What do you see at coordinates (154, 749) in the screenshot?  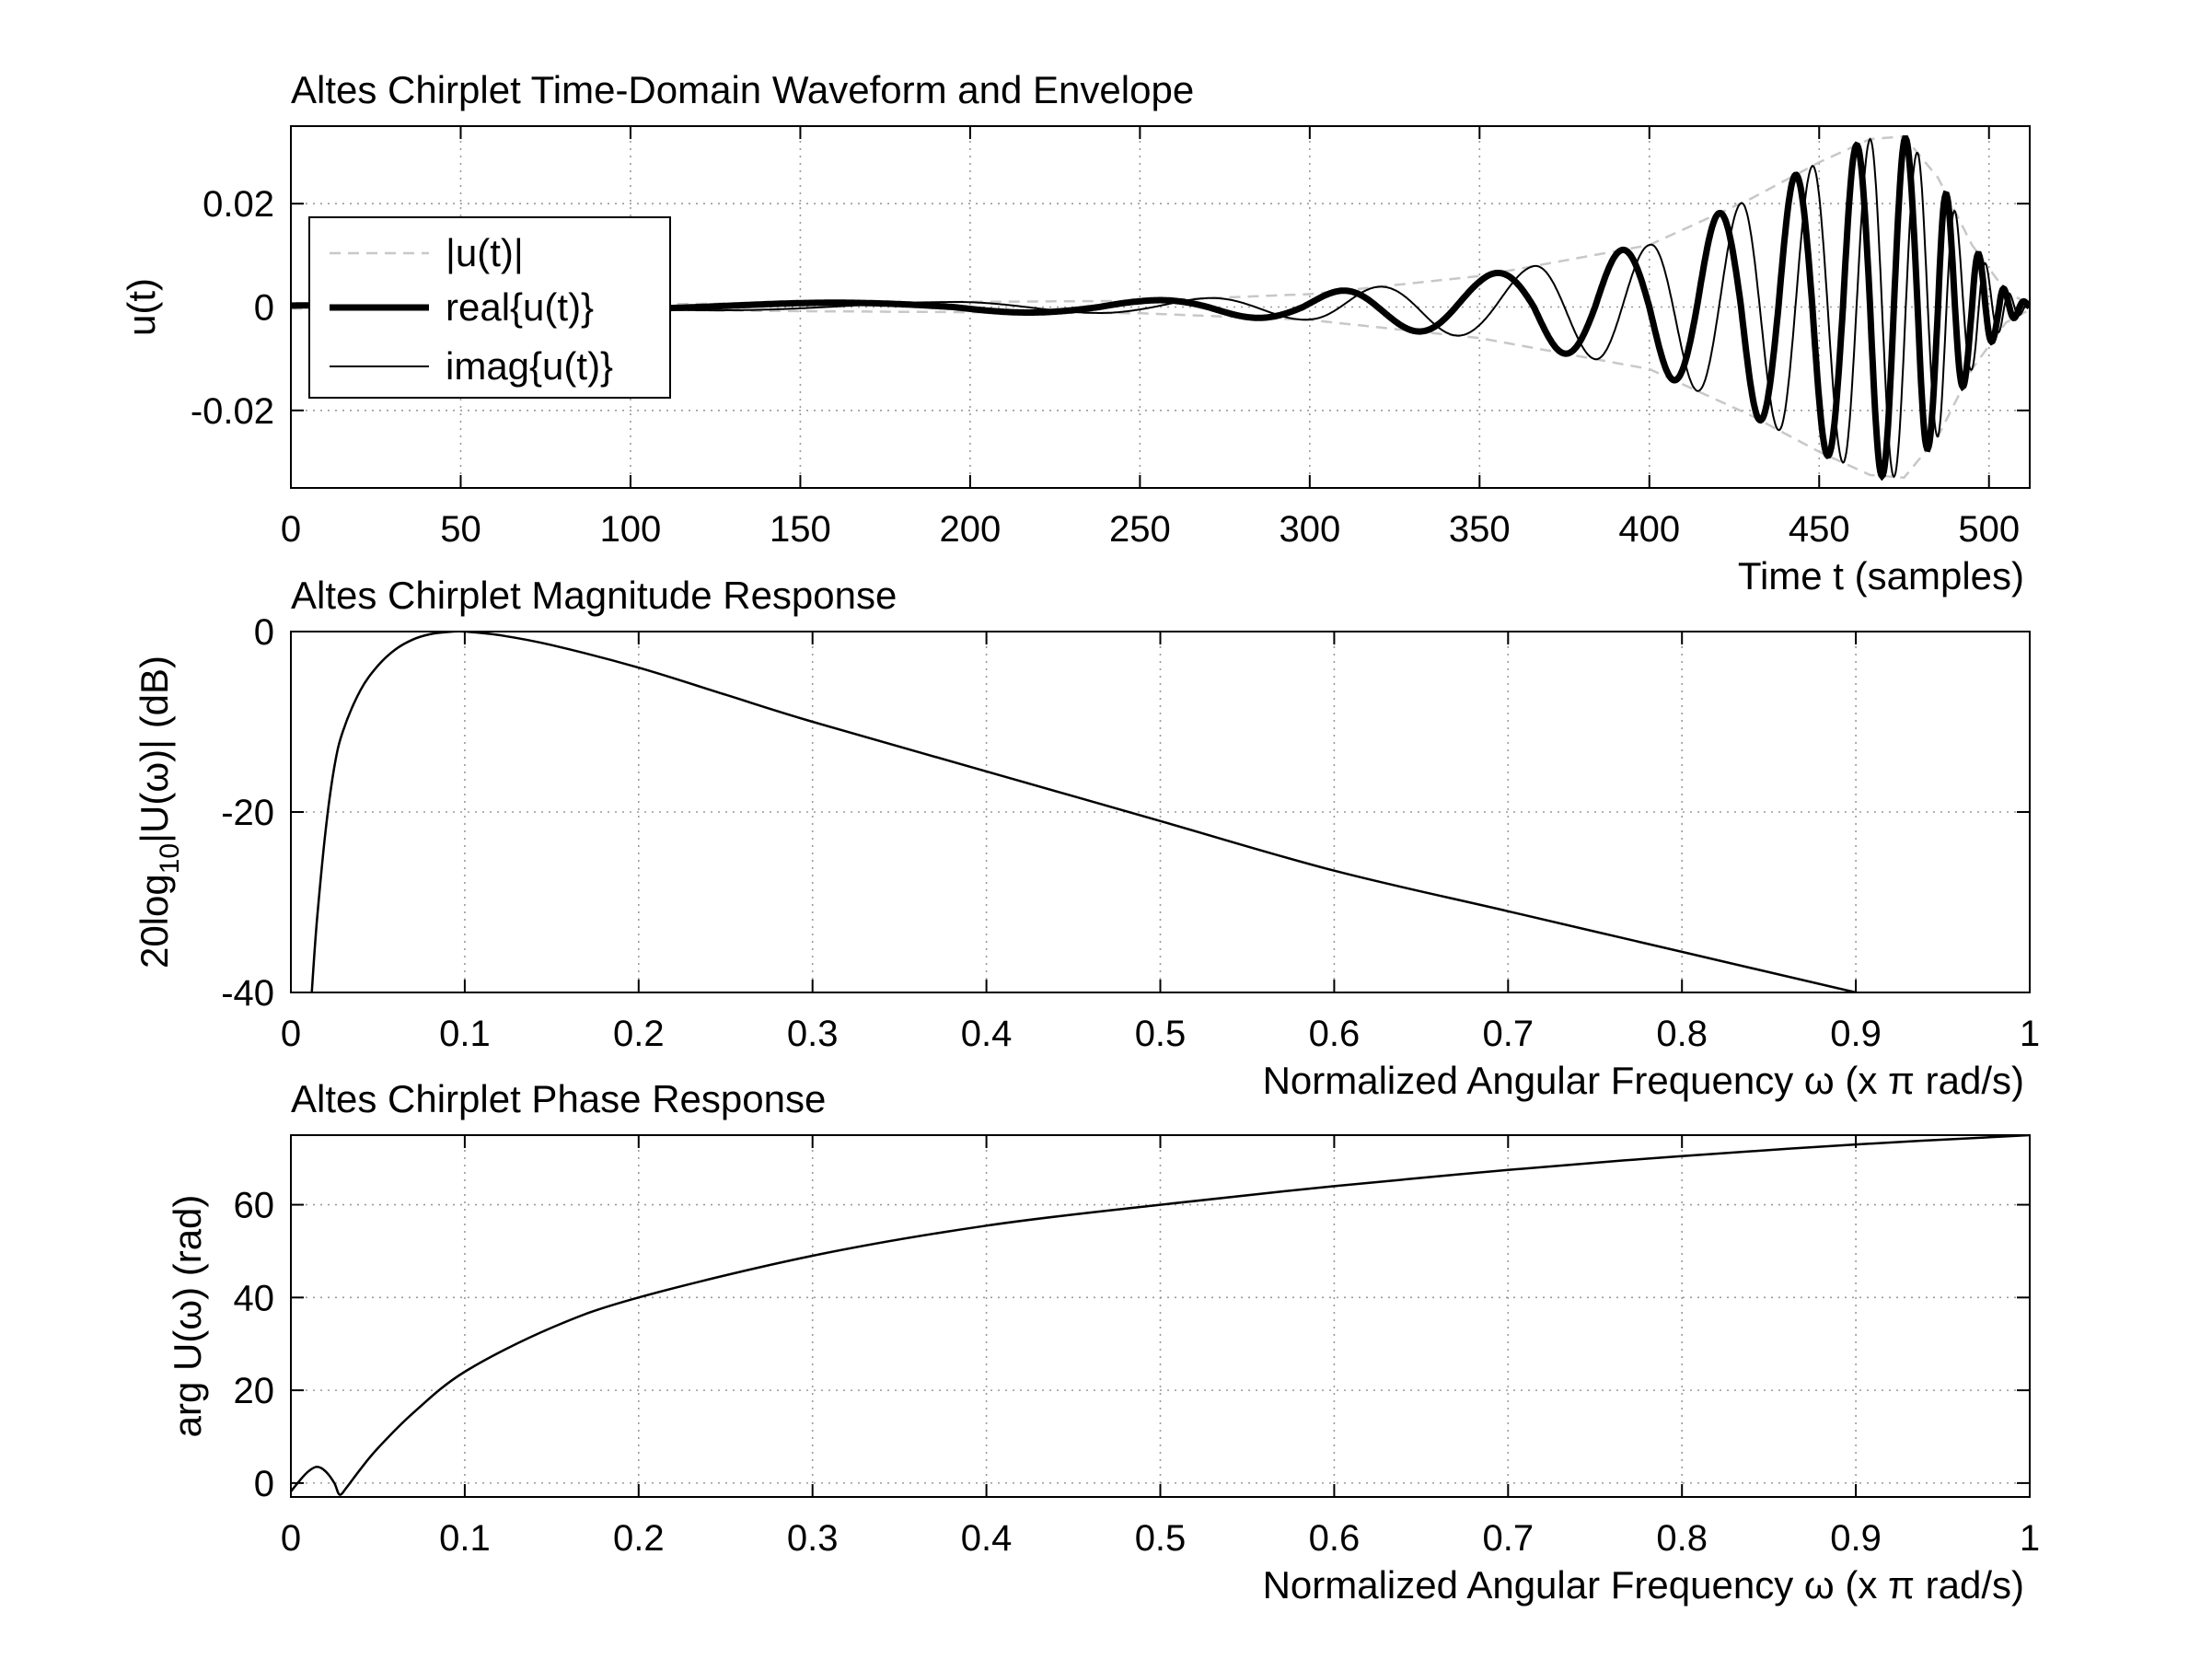 I see `y-axis-label-part: |U(ω)| (dB)` at bounding box center [154, 749].